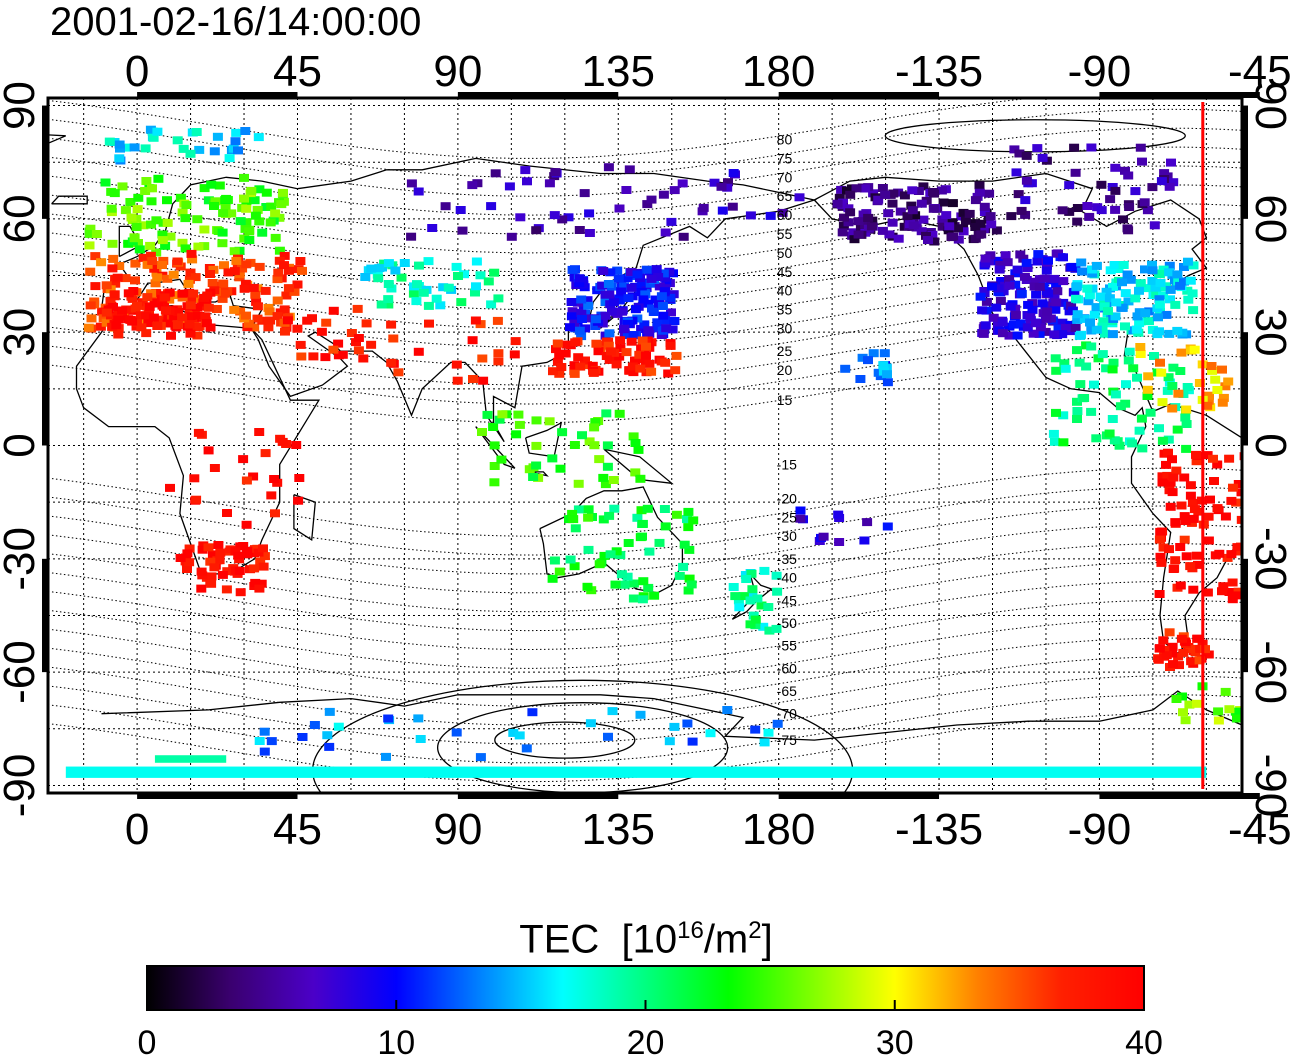 This screenshot has height=1057, width=1292. I want to click on contour-label: 65, so click(785, 196).